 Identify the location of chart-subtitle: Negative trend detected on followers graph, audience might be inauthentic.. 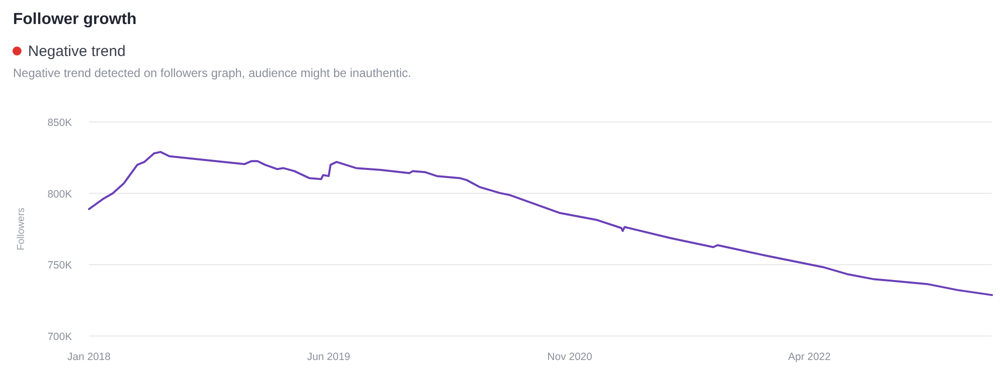
(212, 73).